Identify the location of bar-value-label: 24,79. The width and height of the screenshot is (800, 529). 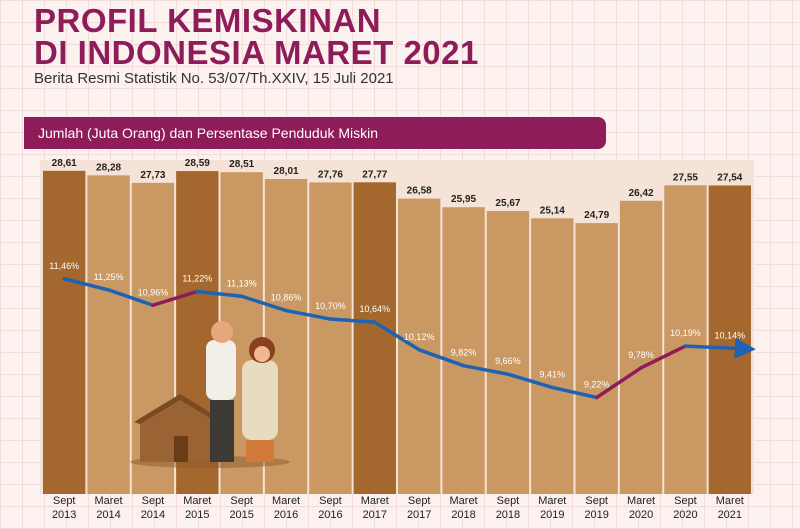
(596, 215).